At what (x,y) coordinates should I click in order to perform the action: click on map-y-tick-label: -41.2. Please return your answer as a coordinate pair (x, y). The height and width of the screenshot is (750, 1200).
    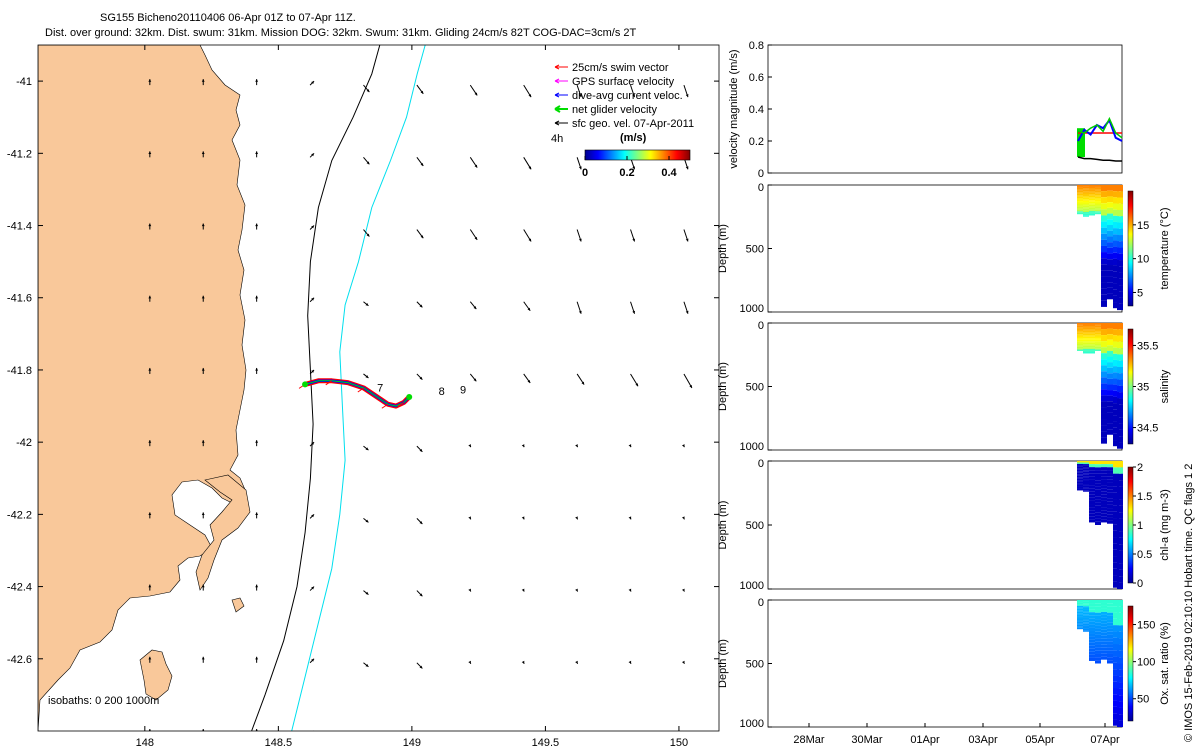
    Looking at the image, I should click on (19, 154).